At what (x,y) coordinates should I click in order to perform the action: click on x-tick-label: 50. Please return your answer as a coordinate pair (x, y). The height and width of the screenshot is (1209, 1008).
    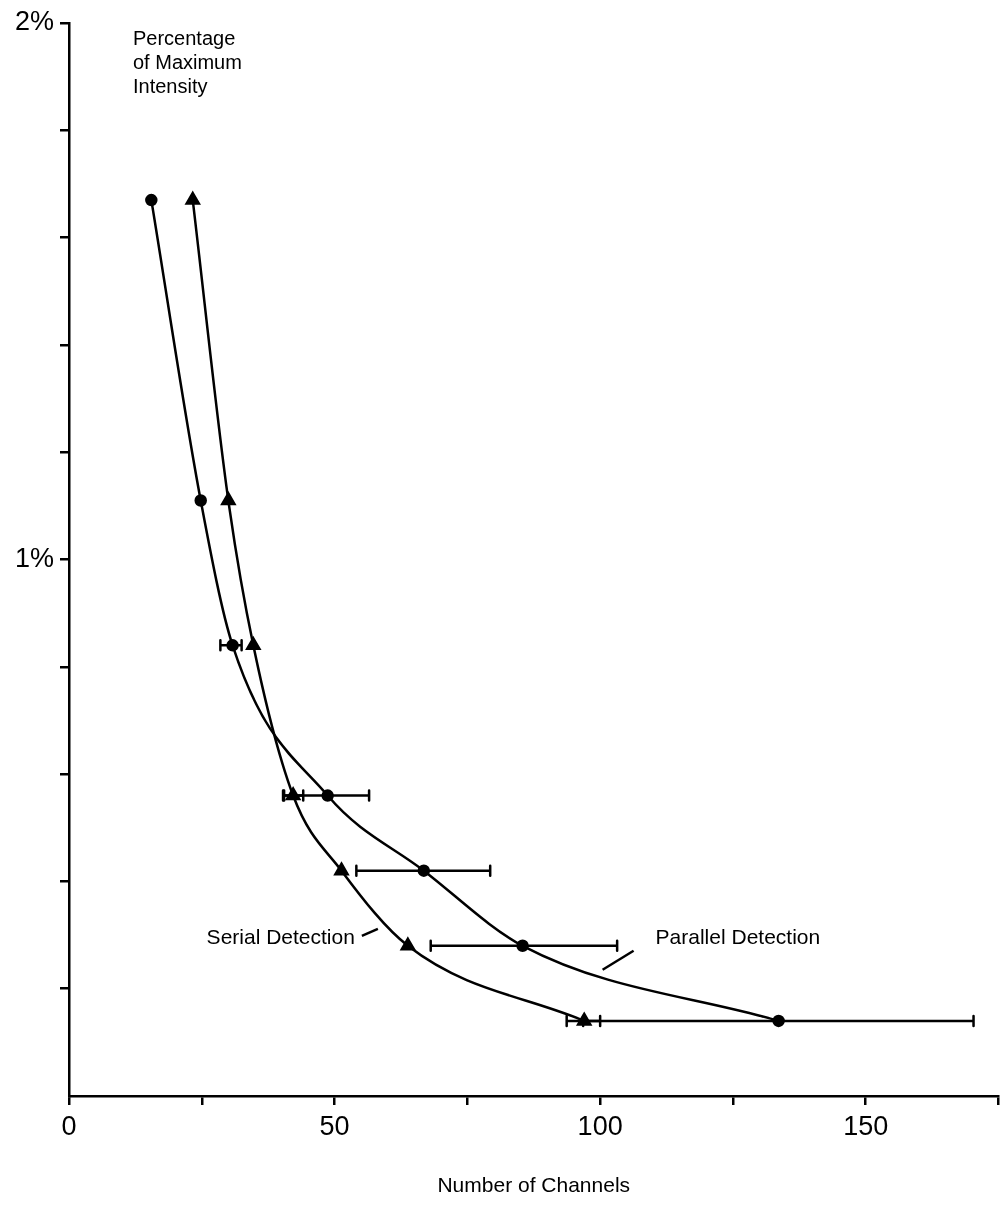
    Looking at the image, I should click on (334, 1125).